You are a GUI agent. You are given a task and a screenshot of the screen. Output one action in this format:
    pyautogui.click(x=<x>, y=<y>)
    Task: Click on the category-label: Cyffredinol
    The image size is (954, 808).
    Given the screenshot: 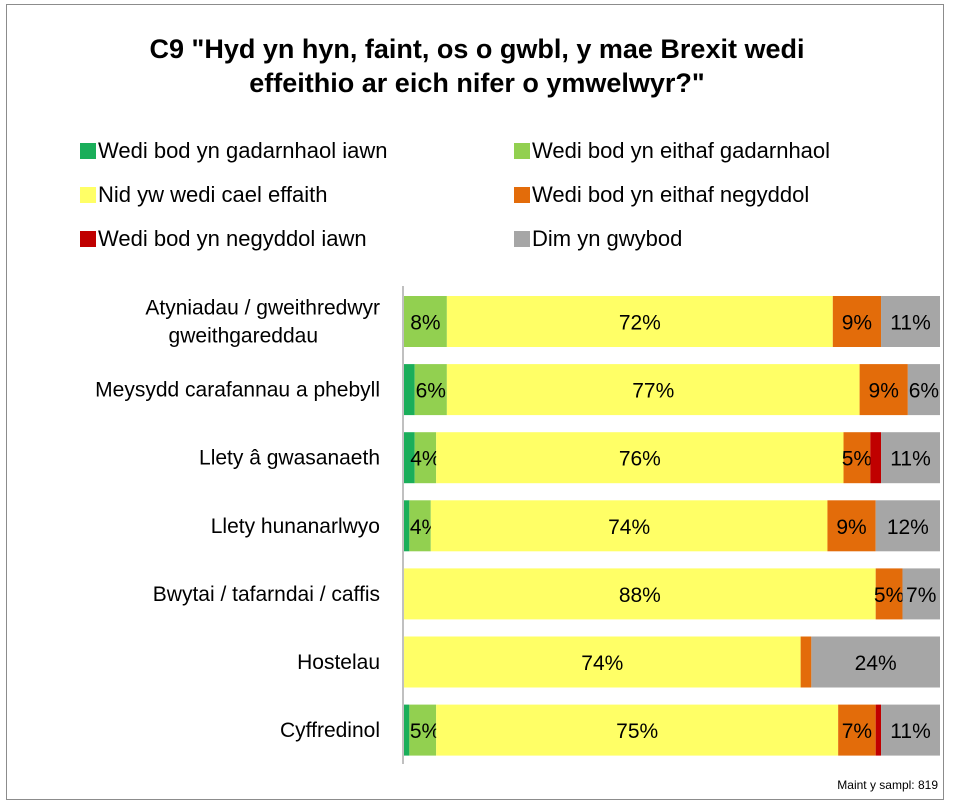 What is the action you would take?
    pyautogui.click(x=330, y=730)
    